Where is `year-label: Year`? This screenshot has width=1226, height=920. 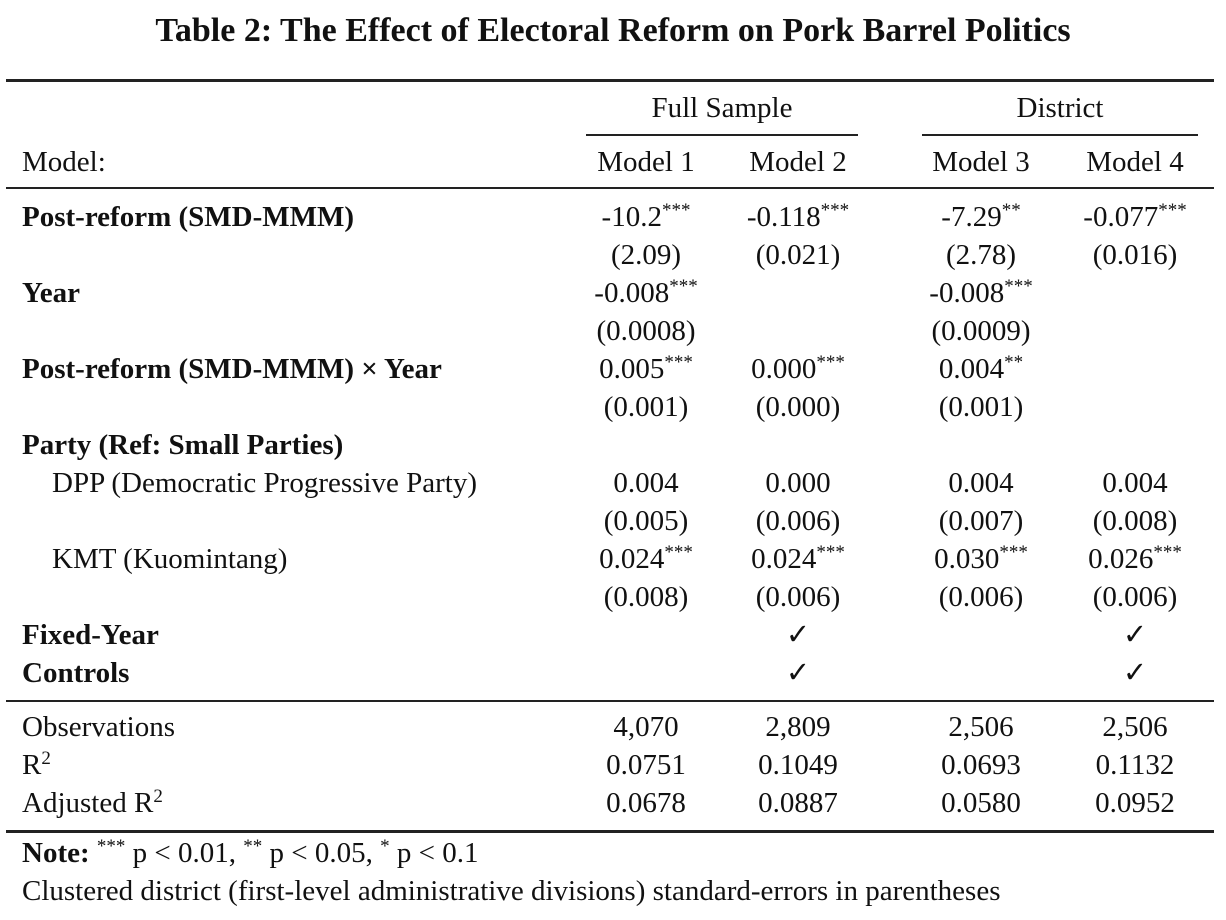
year-label: Year is located at coordinates (51, 293).